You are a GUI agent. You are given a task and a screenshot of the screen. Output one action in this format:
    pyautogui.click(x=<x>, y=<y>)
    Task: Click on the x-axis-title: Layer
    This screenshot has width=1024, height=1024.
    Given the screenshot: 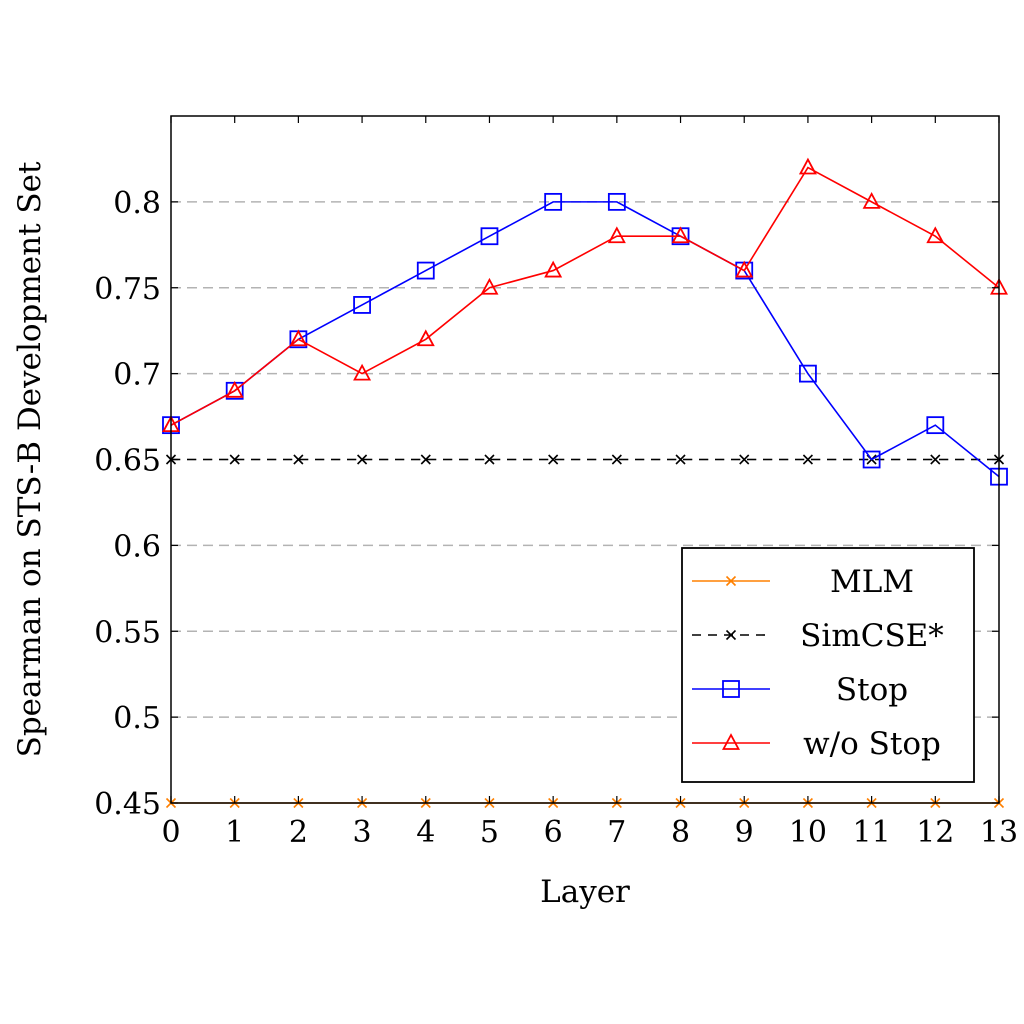 What is the action you would take?
    pyautogui.click(x=585, y=892)
    